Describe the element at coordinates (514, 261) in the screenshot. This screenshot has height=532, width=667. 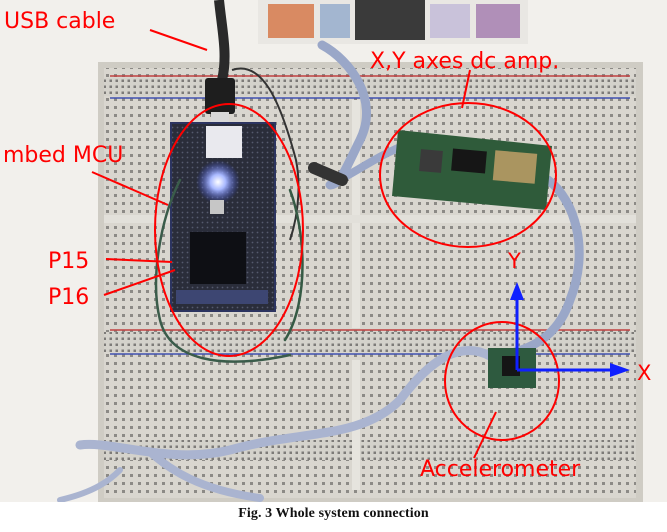
I see `y-axis-label: Y` at that location.